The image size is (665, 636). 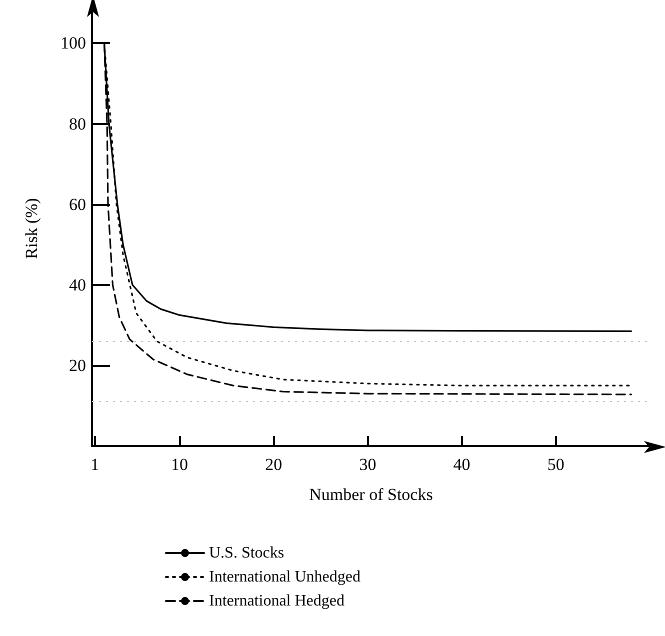 I want to click on x-tick-label: 10, so click(x=179, y=464).